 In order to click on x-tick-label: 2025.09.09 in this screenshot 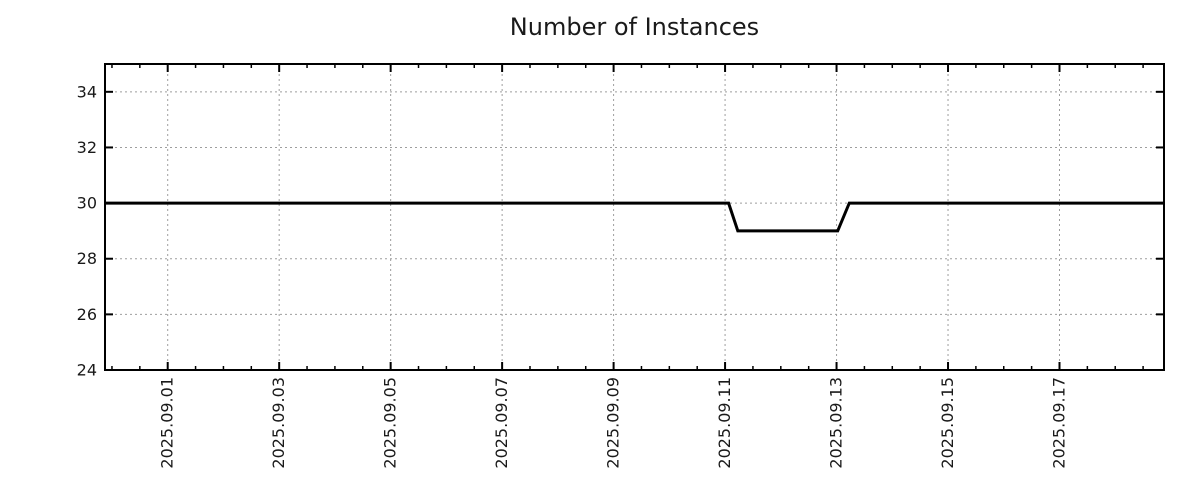, I will do `click(613, 423)`.